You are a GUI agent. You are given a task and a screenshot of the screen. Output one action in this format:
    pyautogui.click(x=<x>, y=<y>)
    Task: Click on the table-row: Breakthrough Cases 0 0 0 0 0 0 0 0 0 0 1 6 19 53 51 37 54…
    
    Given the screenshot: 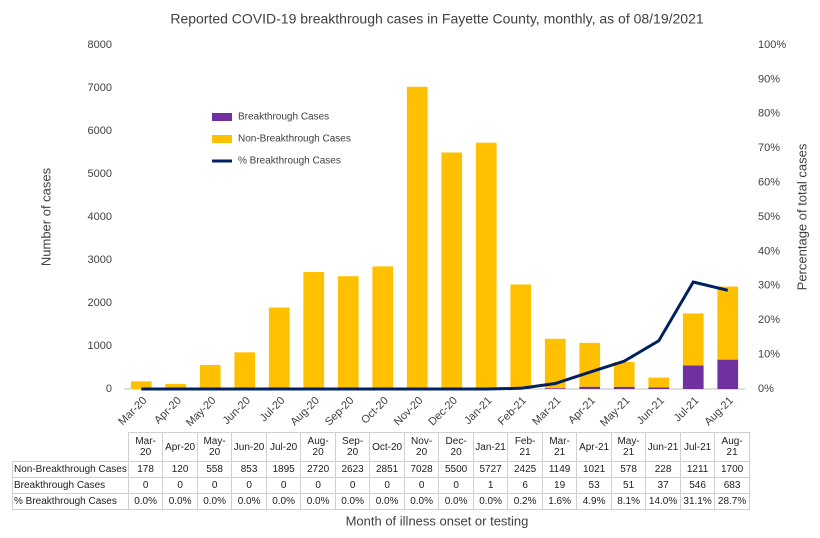 What is the action you would take?
    pyautogui.click(x=381, y=485)
    